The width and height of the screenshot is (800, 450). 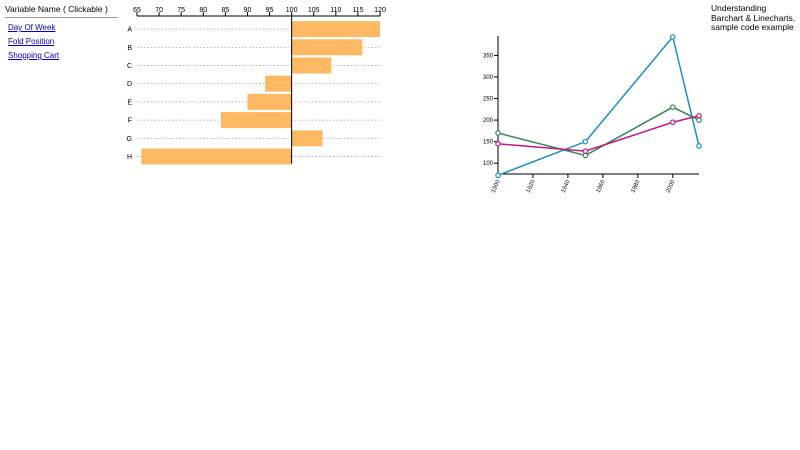 What do you see at coordinates (566, 186) in the screenshot?
I see `line-x-tick-label: 1940` at bounding box center [566, 186].